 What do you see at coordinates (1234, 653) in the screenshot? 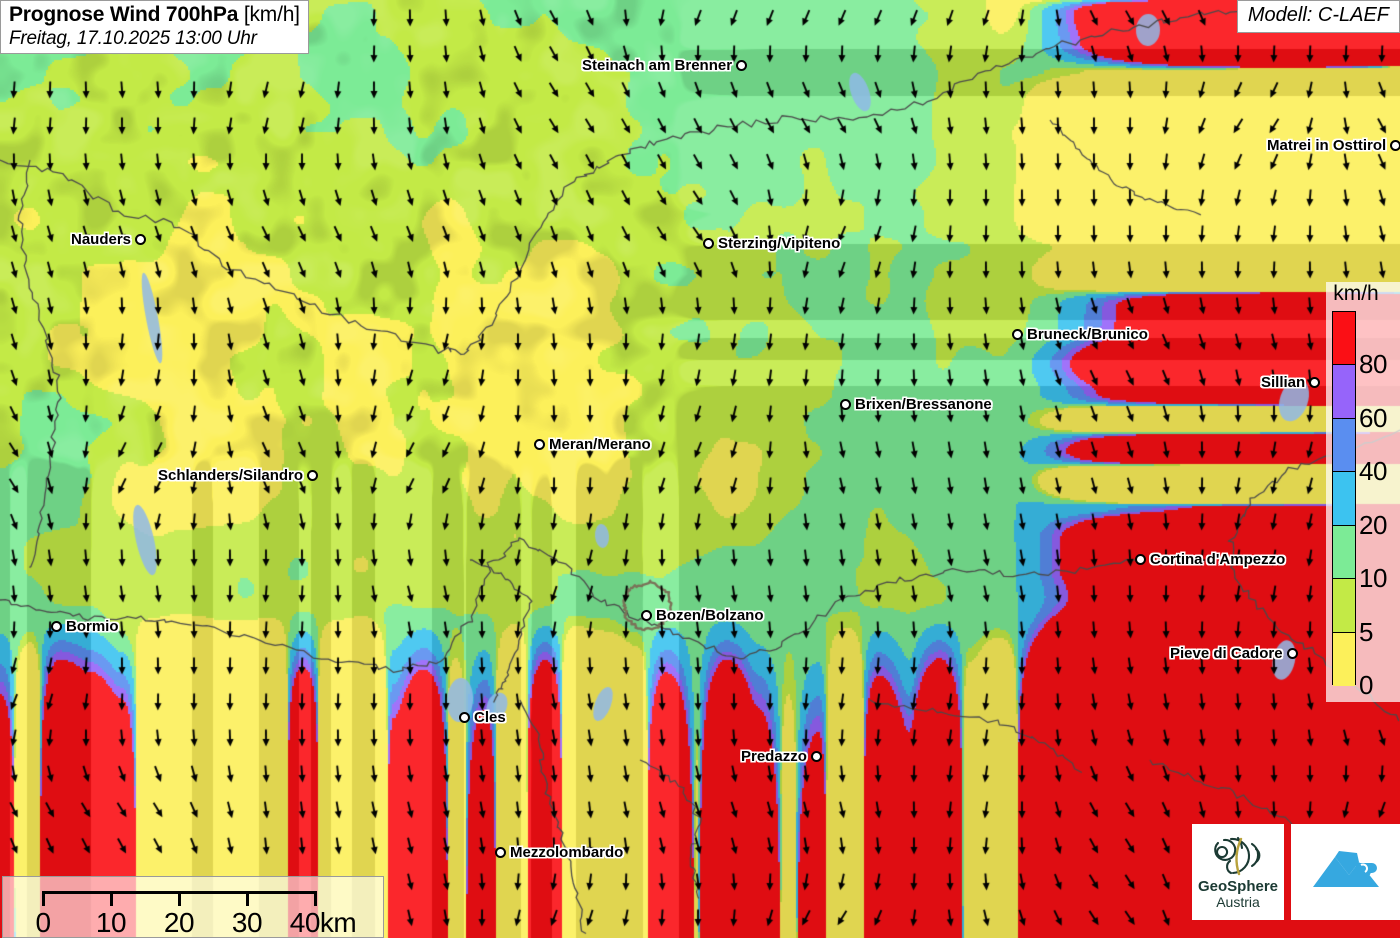
I see `city-marker: Pieve di Cadore` at bounding box center [1234, 653].